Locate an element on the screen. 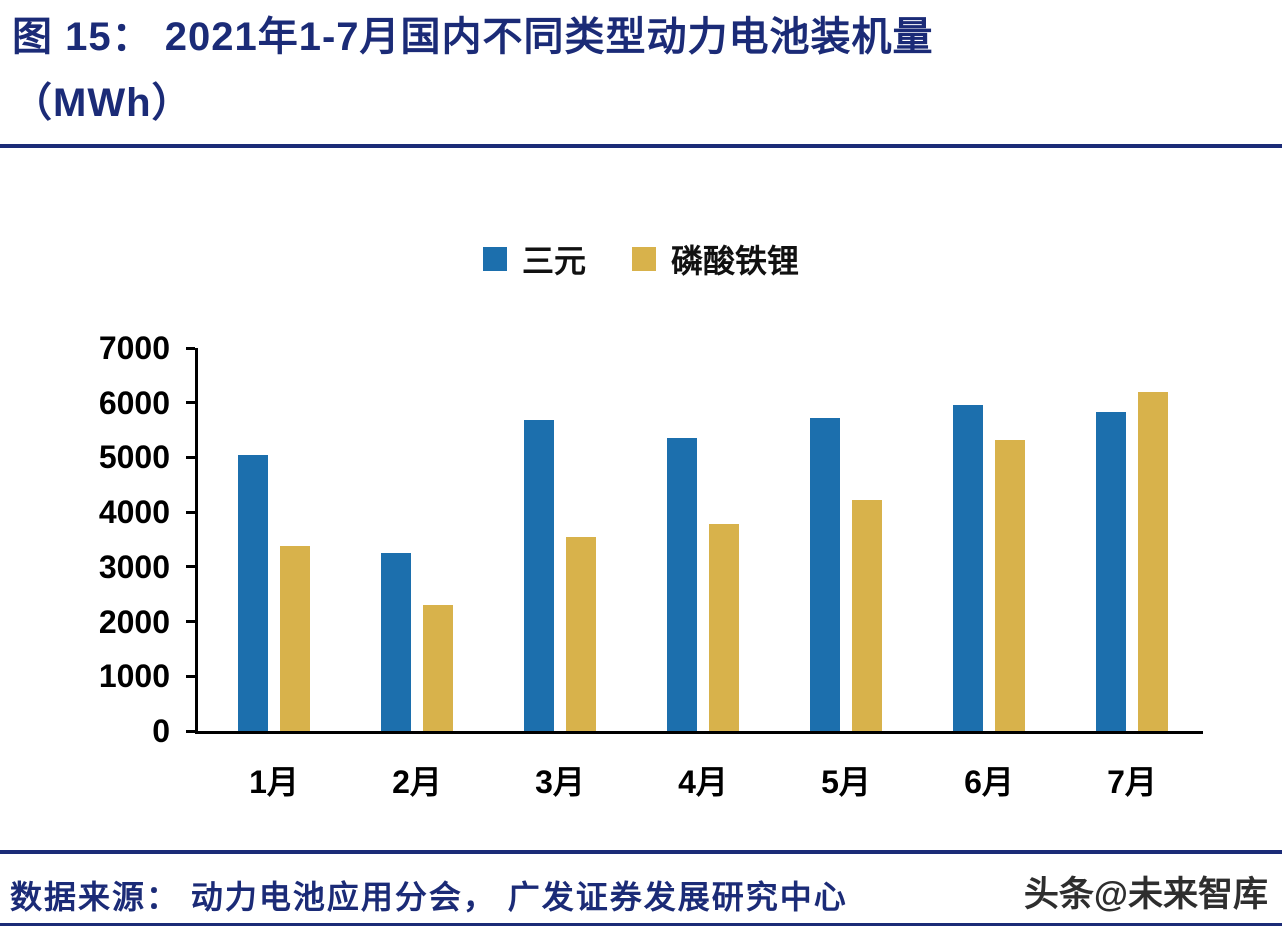  x-tick-label: 1月 is located at coordinates (274, 782).